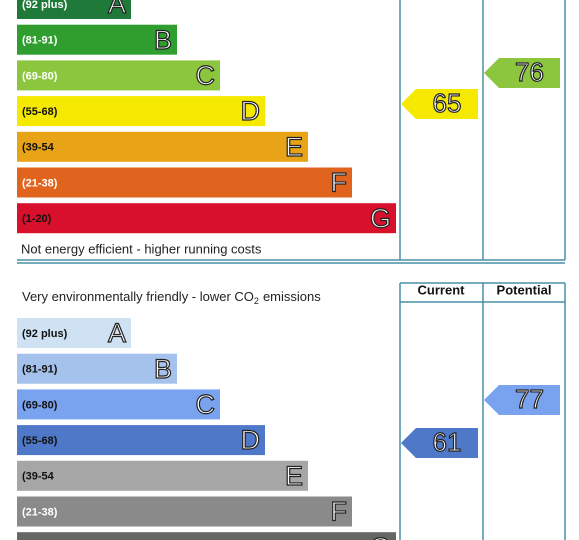  I want to click on header-sub: 2, so click(256, 301).